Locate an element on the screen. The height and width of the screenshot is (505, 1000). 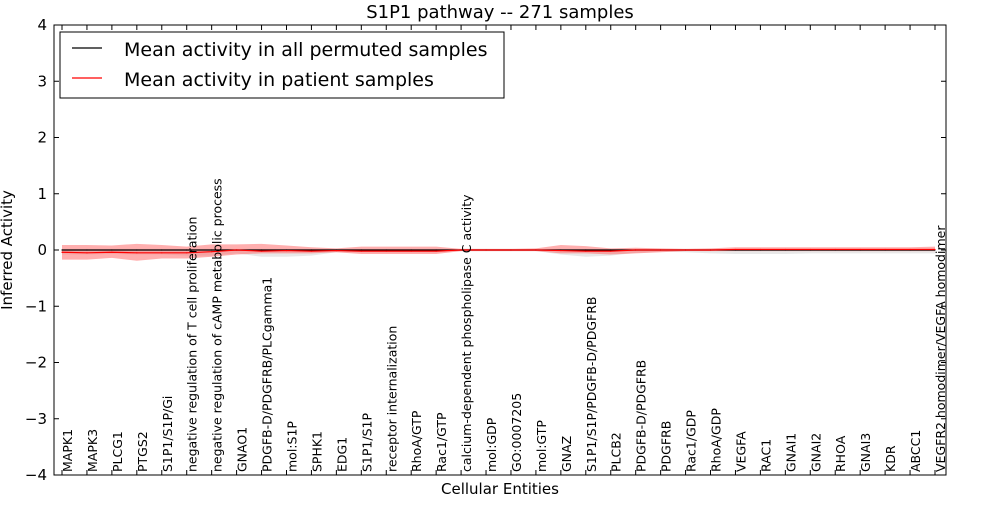
x-category-label: GNAI1 is located at coordinates (790, 452).